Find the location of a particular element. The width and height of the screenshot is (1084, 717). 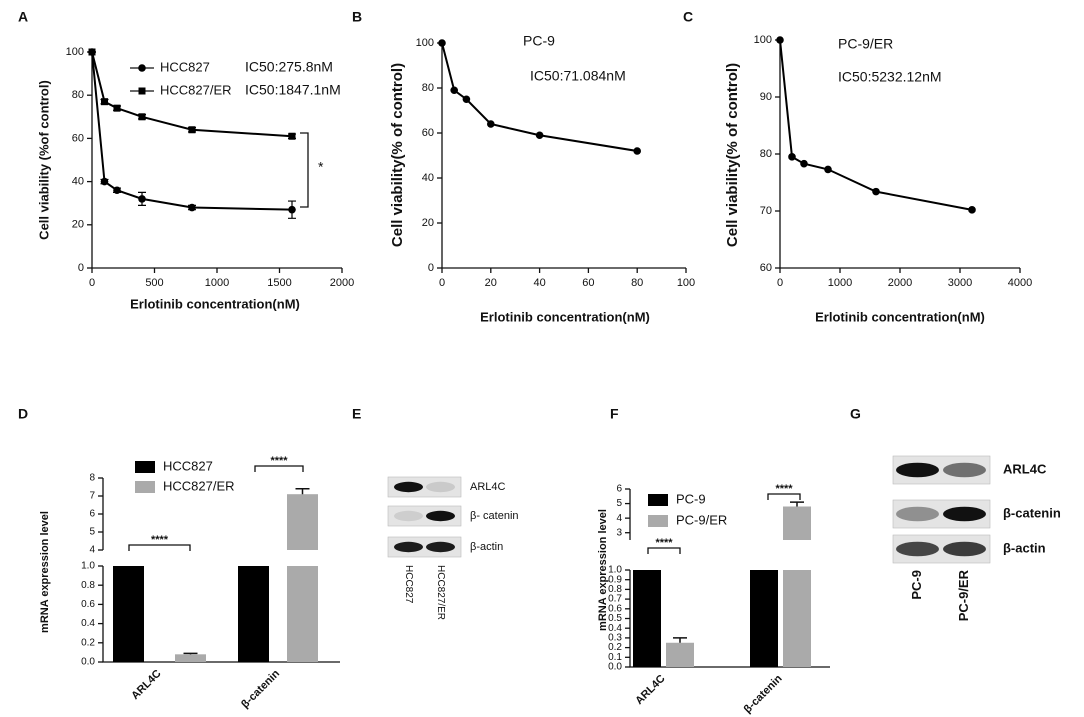

x-tick-label: 60 is located at coordinates (588, 283).